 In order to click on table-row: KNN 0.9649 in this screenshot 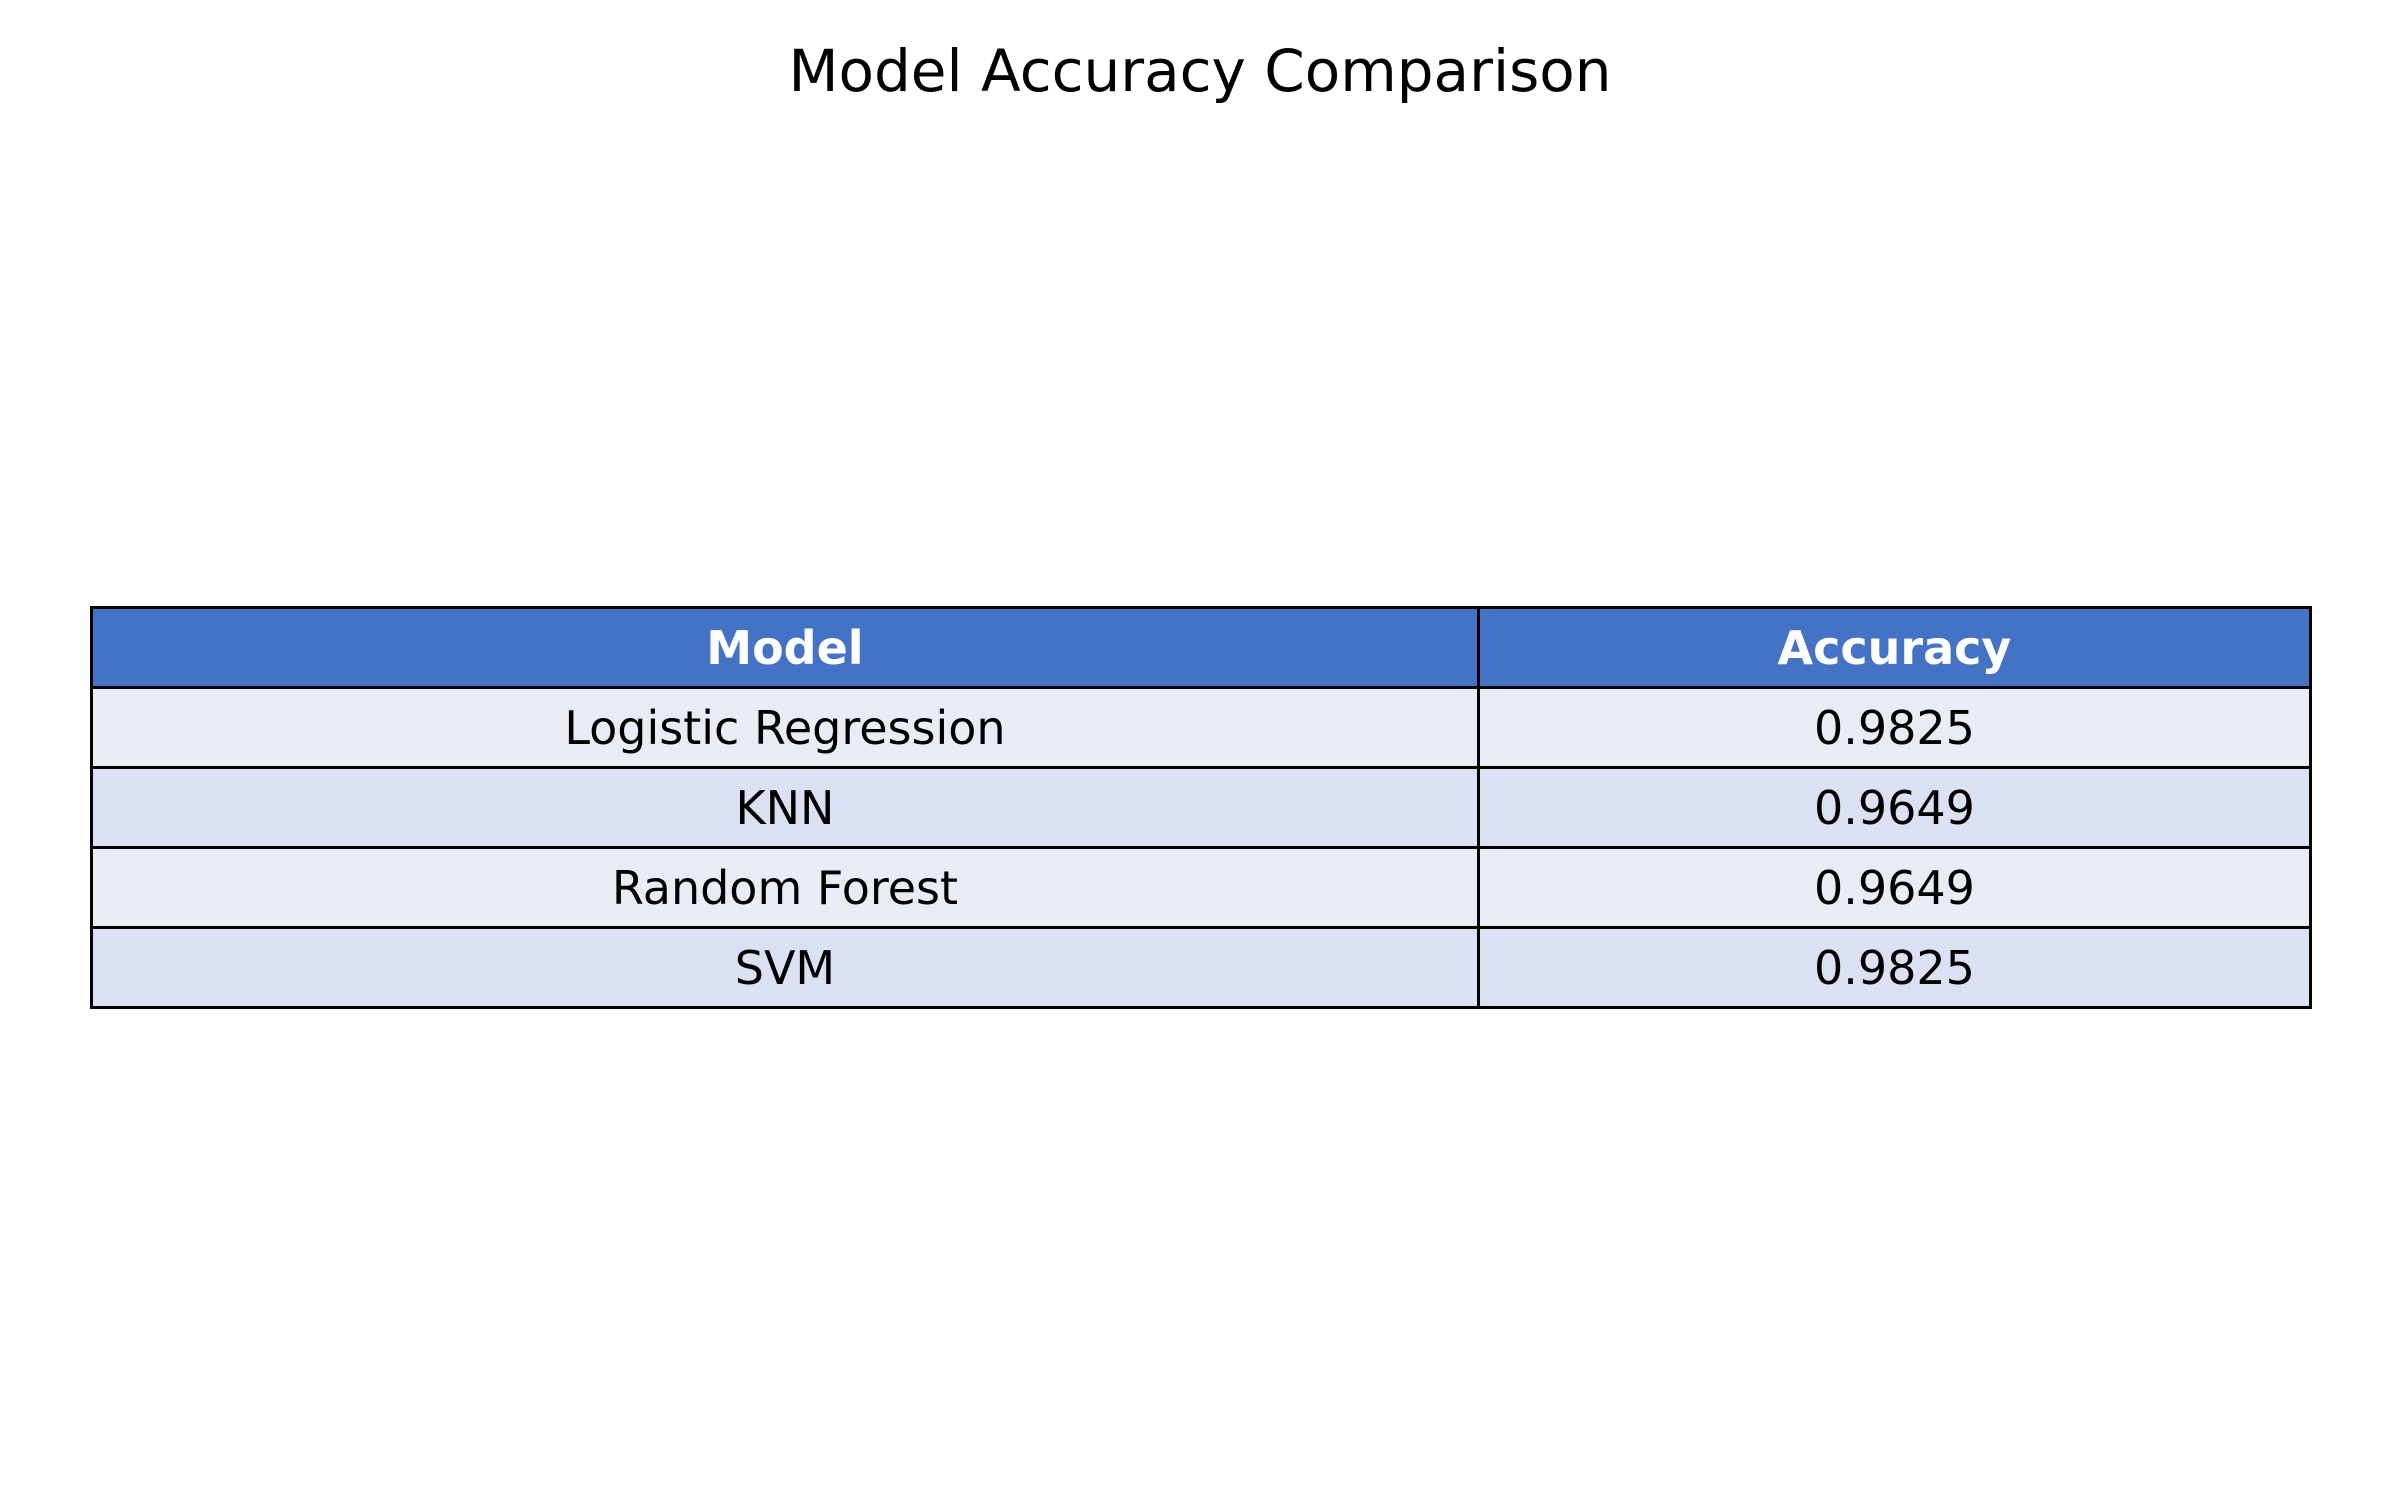, I will do `click(1201, 807)`.